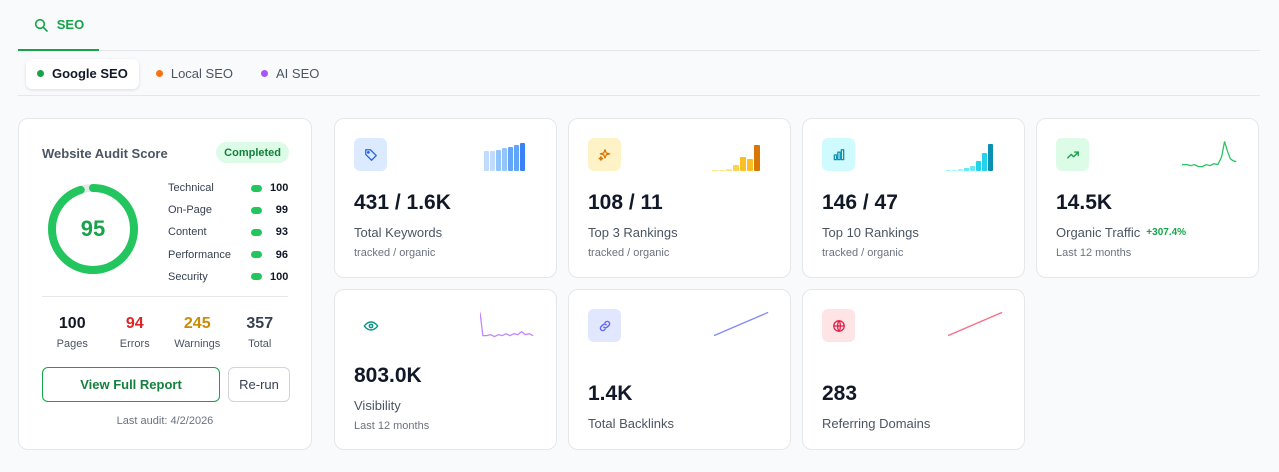  Describe the element at coordinates (504, 157) in the screenshot. I see `keywords-sparkline` at that location.